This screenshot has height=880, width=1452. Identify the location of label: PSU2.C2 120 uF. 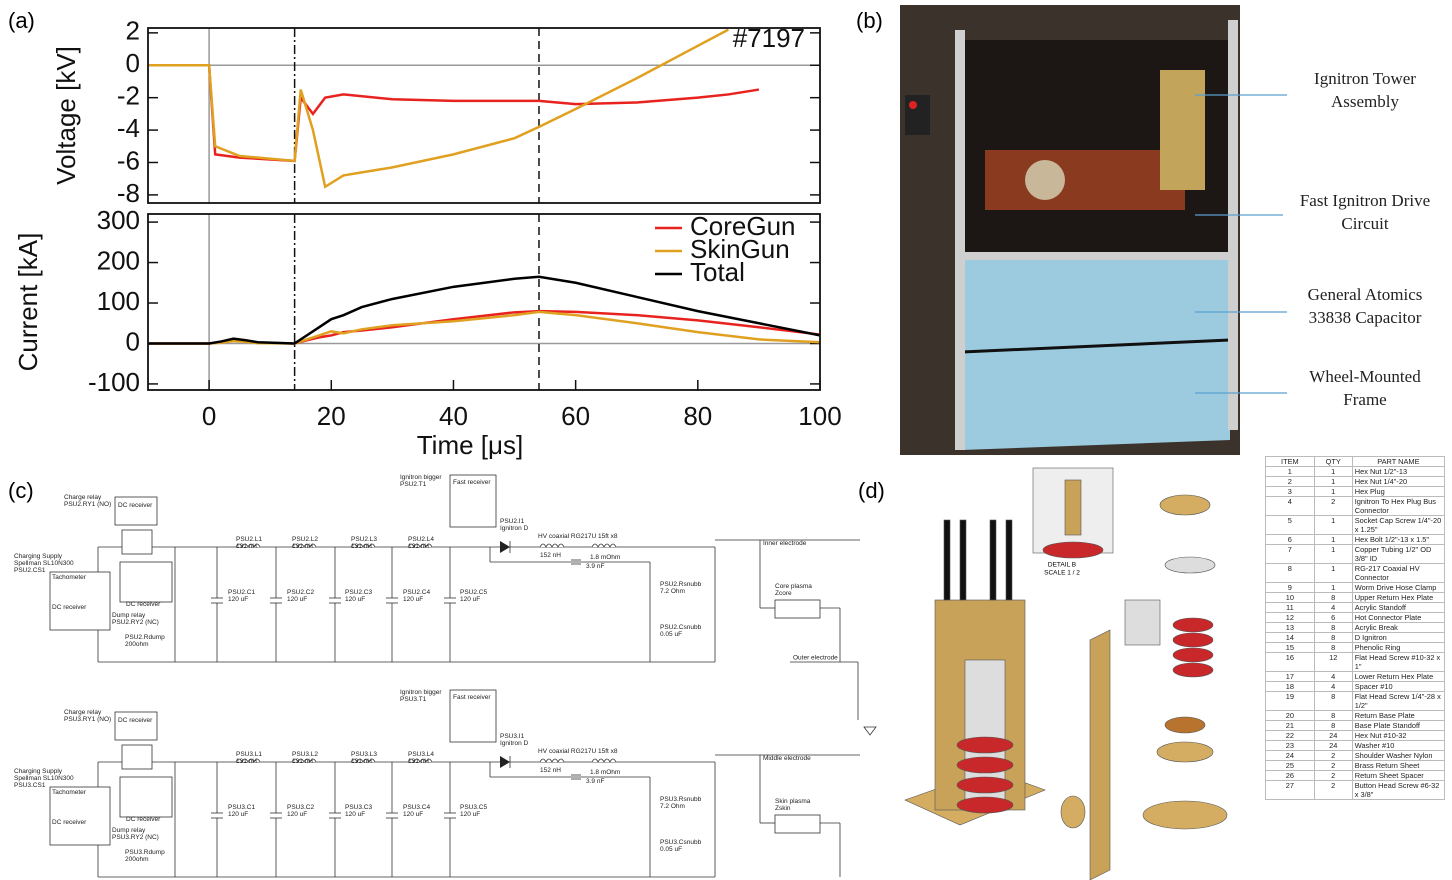
(300, 596).